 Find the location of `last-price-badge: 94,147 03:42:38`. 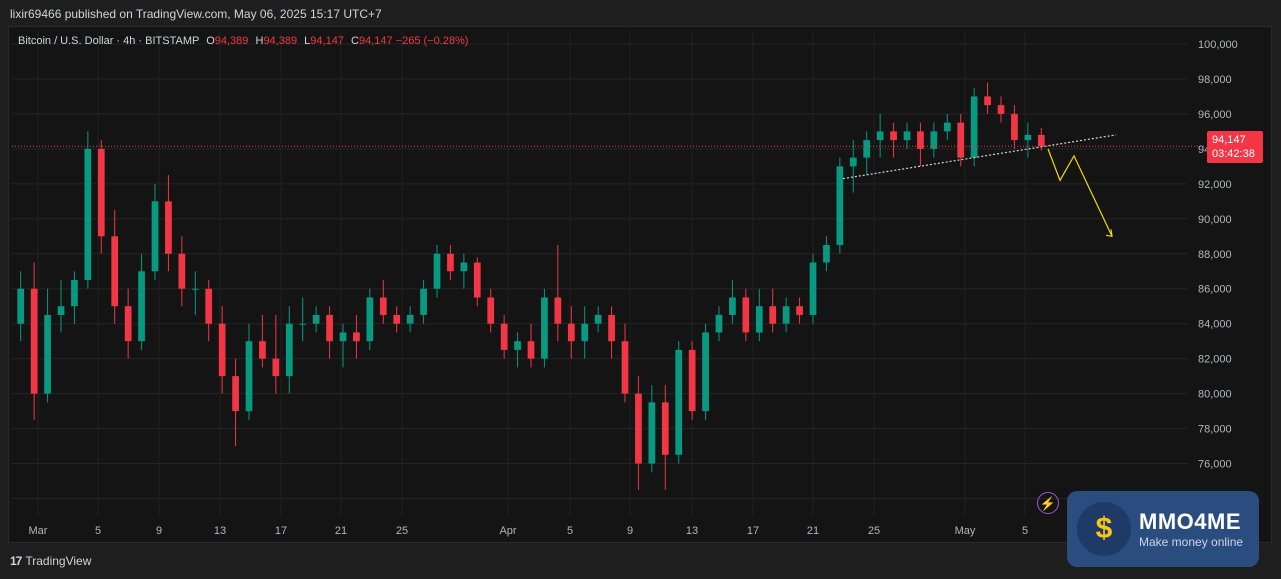

last-price-badge: 94,147 03:42:38 is located at coordinates (1235, 147).